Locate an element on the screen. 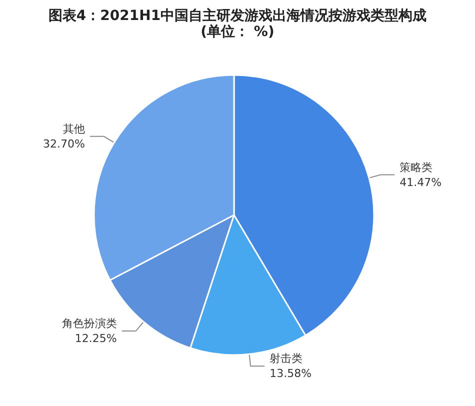  chart-title: 图表4：2021H1中国自主研发游戏出海情况按游戏类型构成 is located at coordinates (237, 15).